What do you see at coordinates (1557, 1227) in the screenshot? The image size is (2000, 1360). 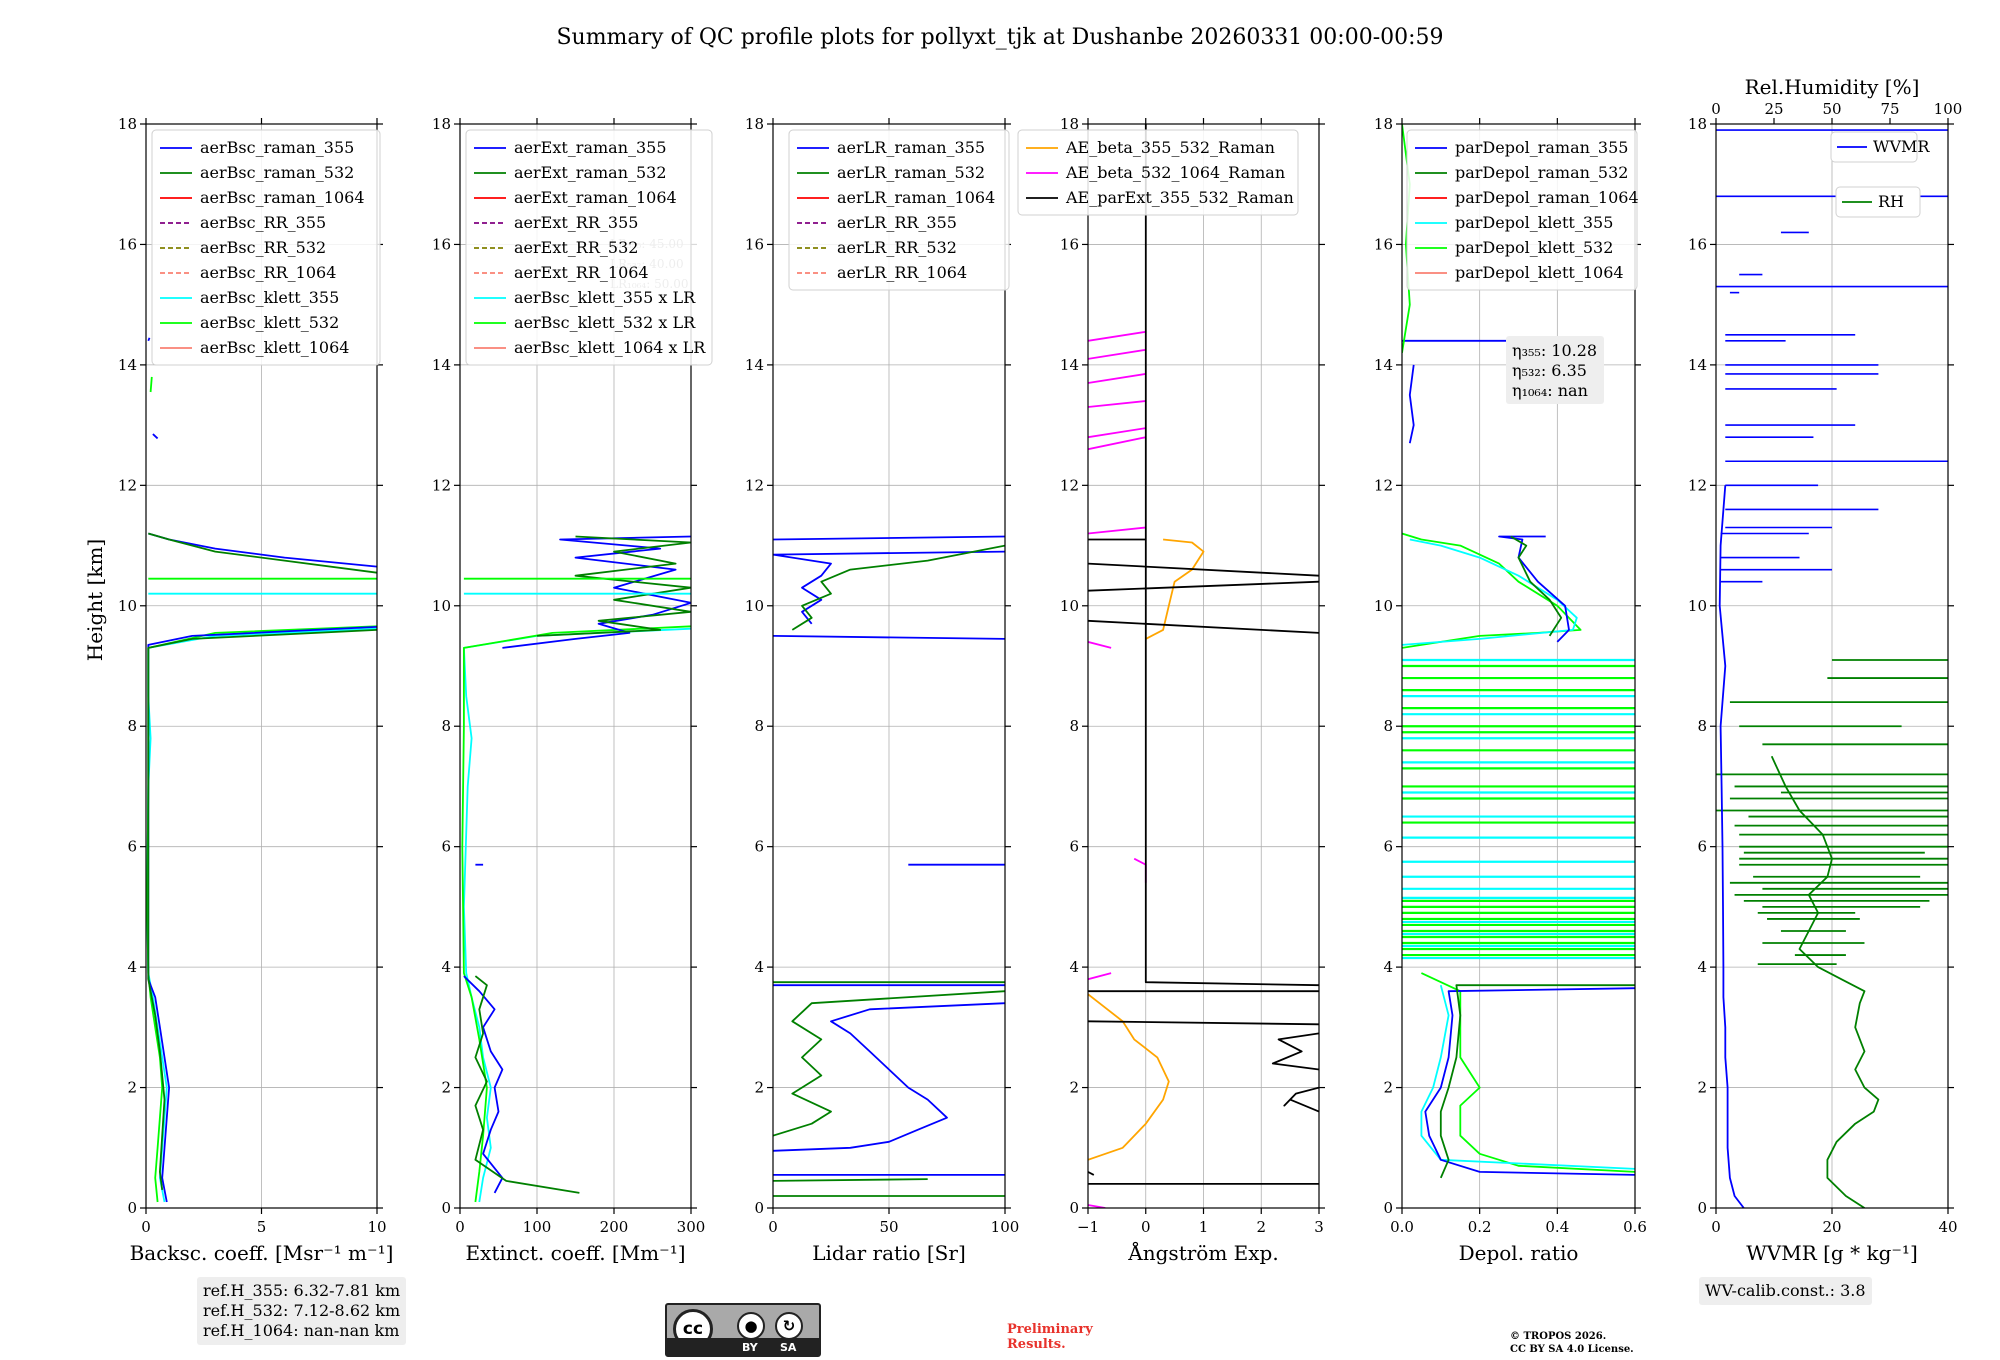 I see `x-tick-label: 0.4` at bounding box center [1557, 1227].